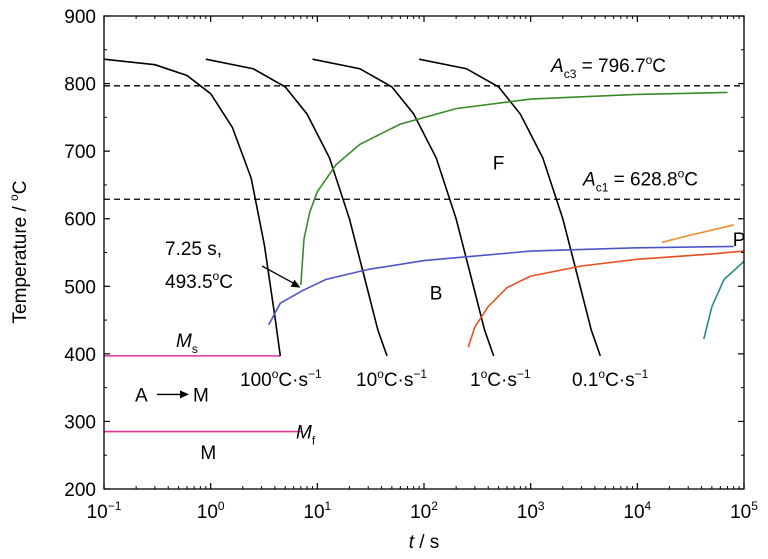 The width and height of the screenshot is (768, 559). What do you see at coordinates (278, 275) in the screenshot?
I see `annotation-arrow-shaft` at bounding box center [278, 275].